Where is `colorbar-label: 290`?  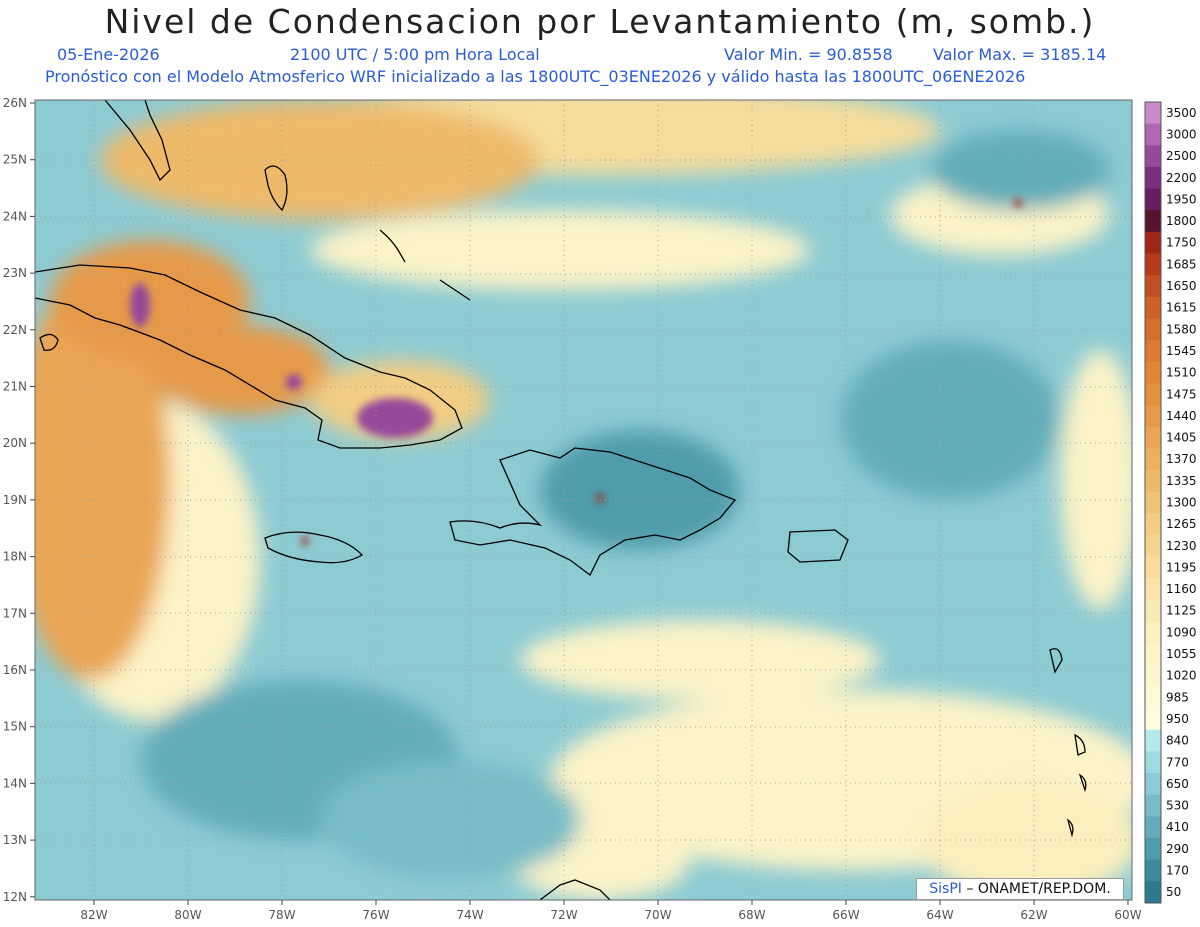 colorbar-label: 290 is located at coordinates (1177, 849).